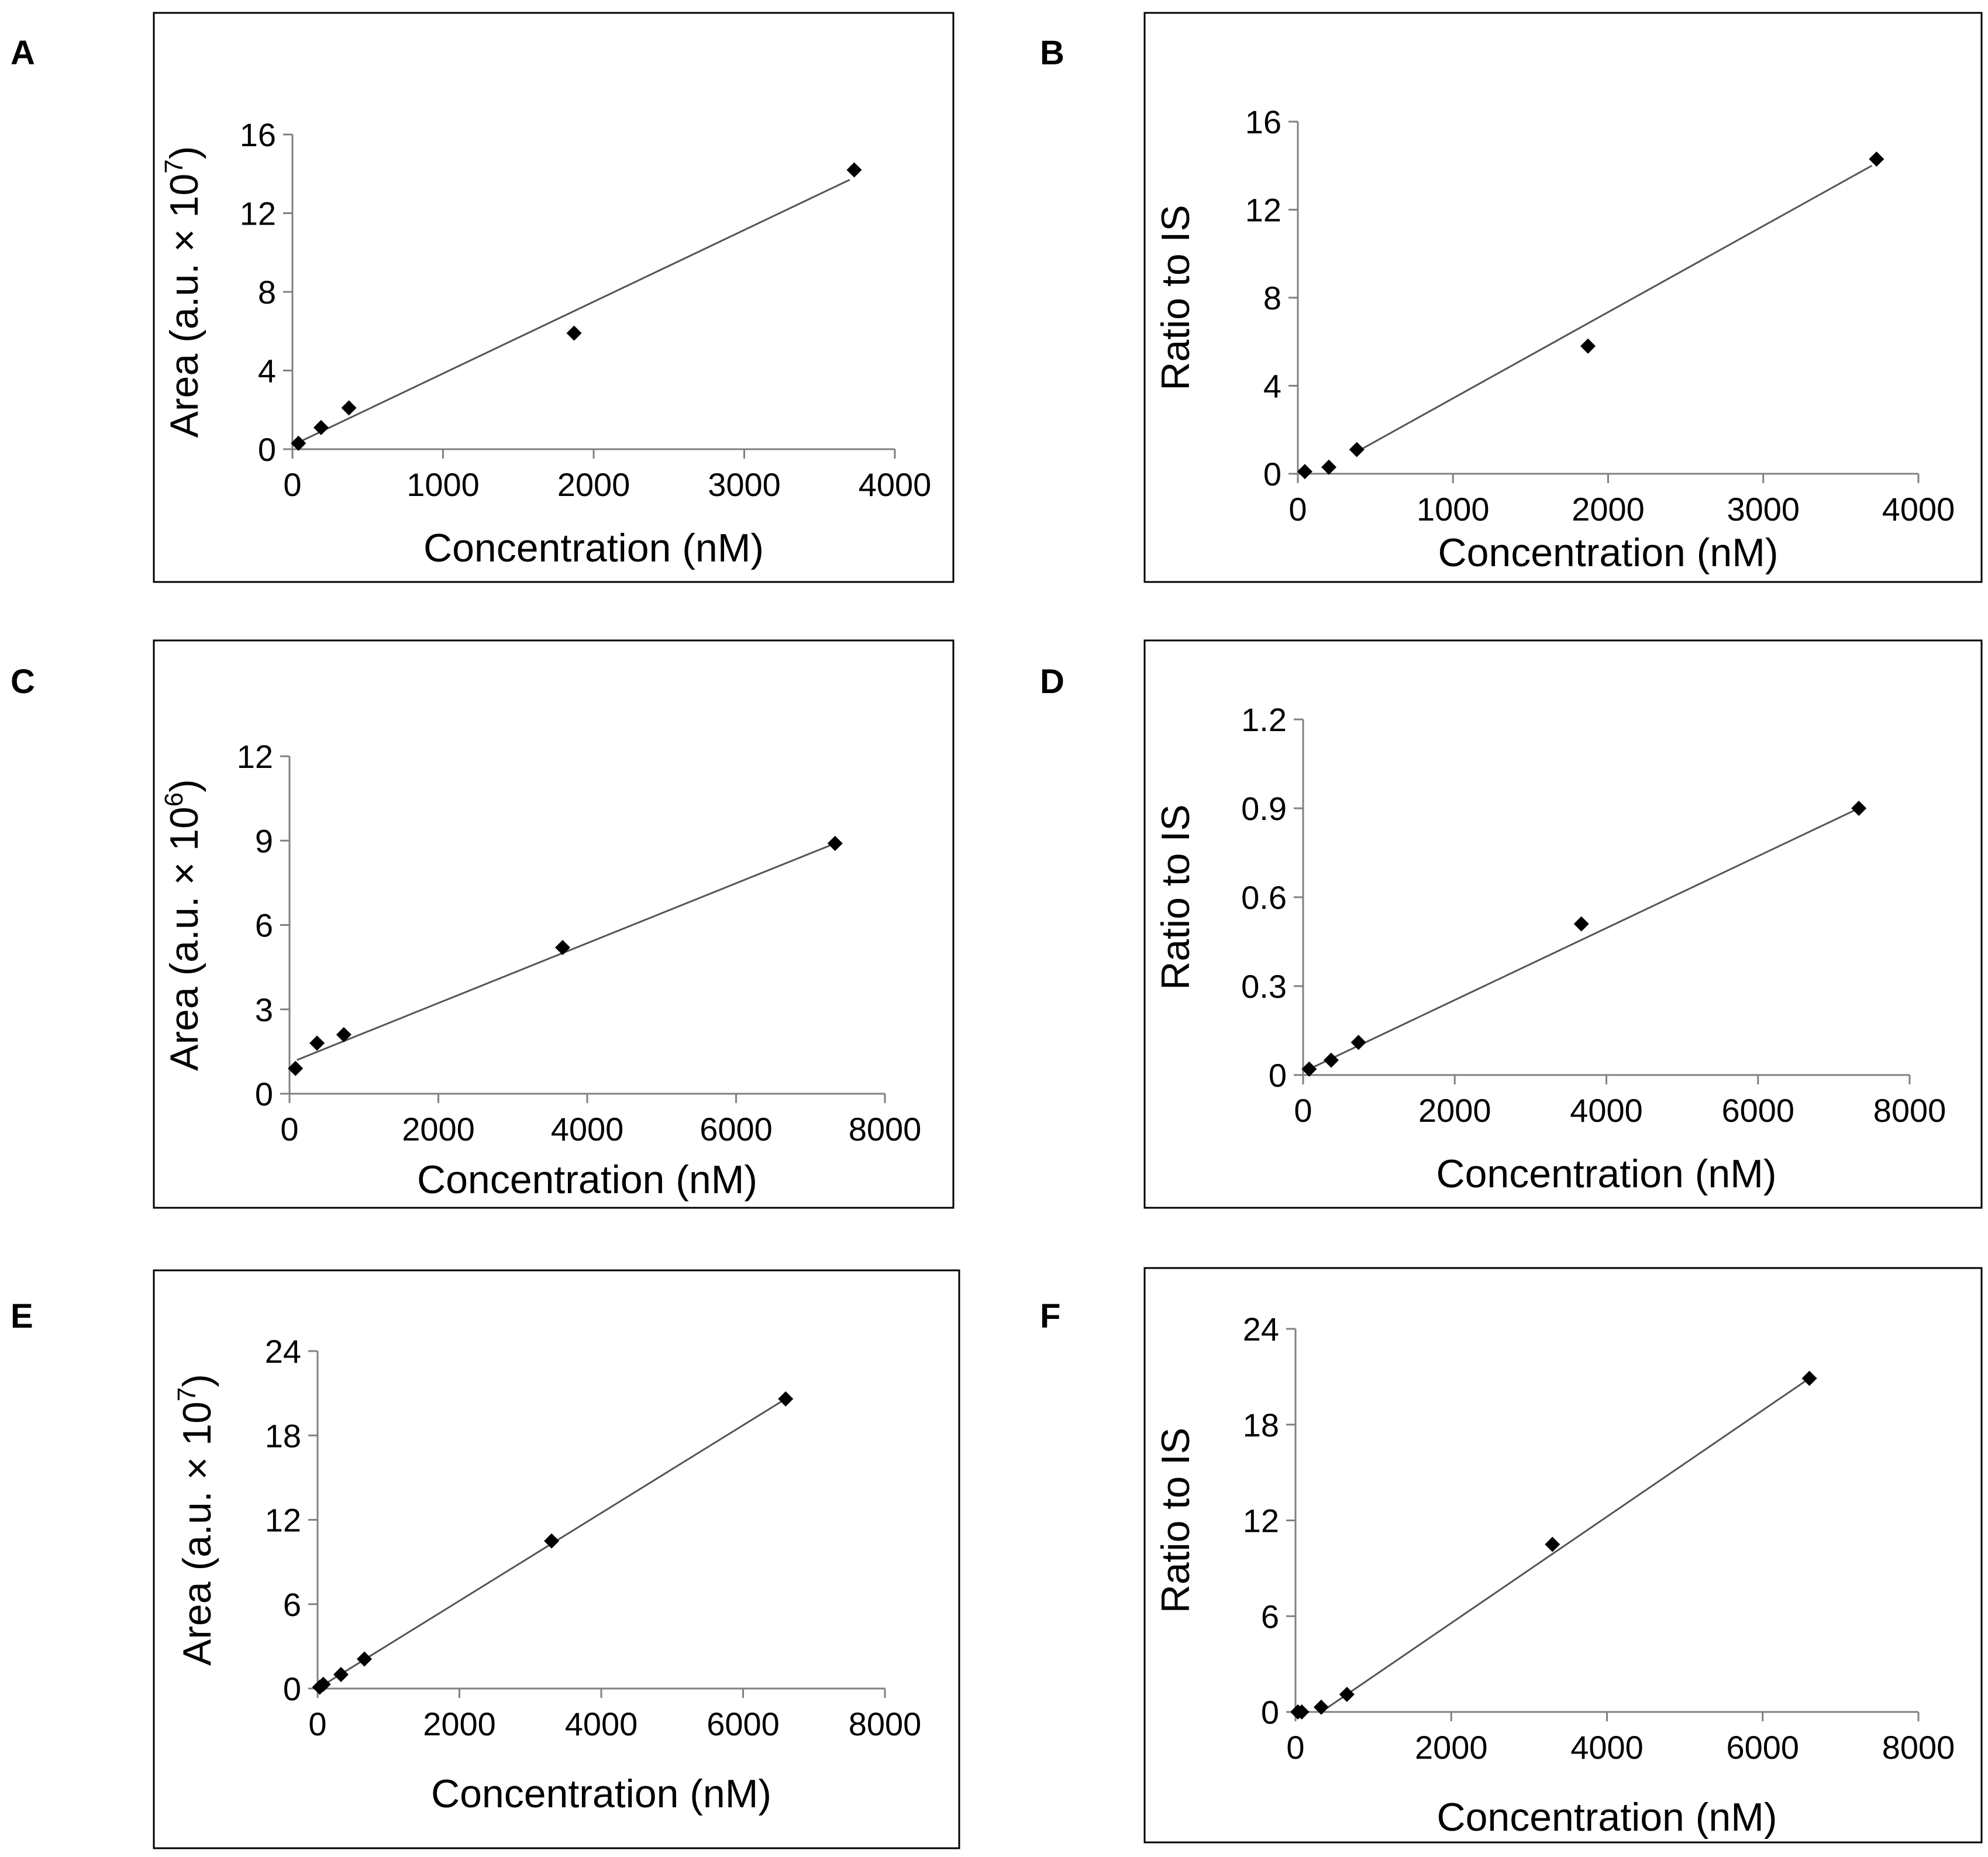  What do you see at coordinates (22, 1316) in the screenshot?
I see `panel-letter: E` at bounding box center [22, 1316].